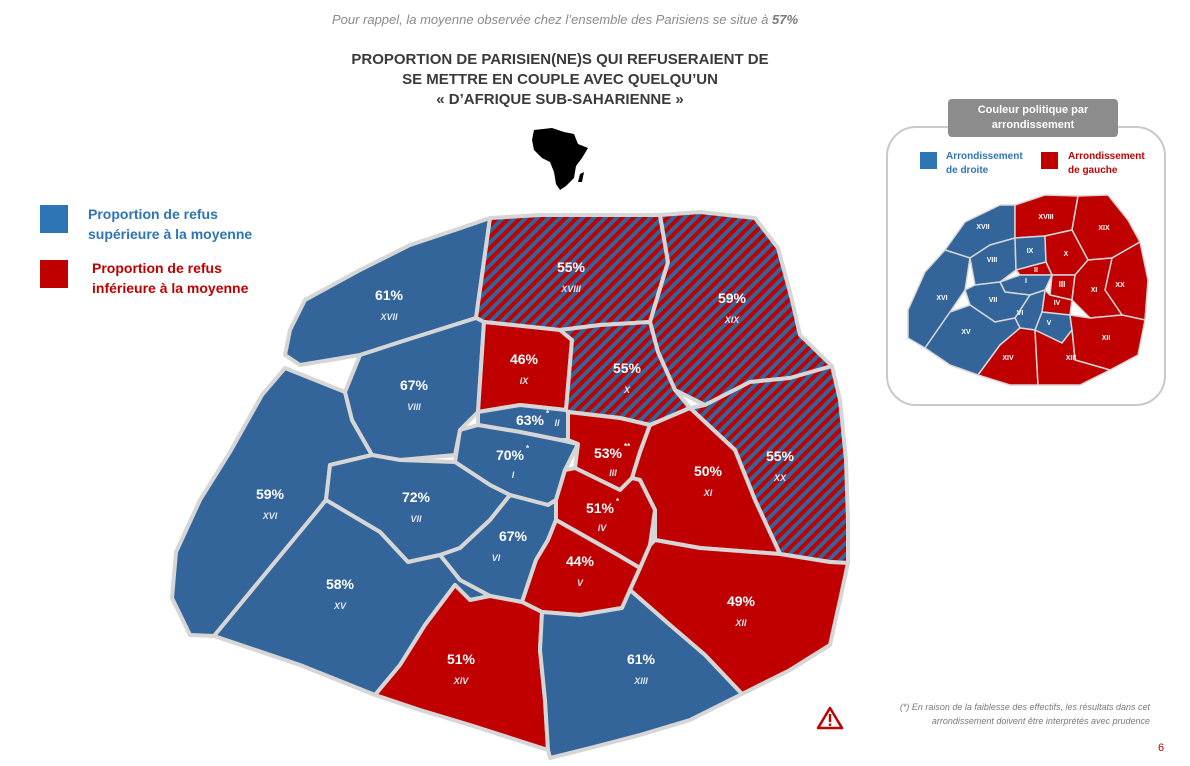  Describe the element at coordinates (461, 681) in the screenshot. I see `label-num-XIV: XIV` at that location.